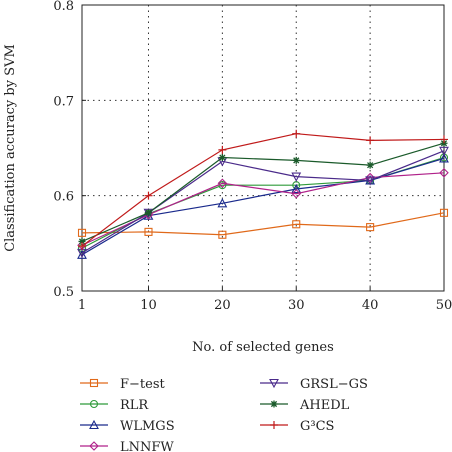 The height and width of the screenshot is (452, 452). I want to click on x-tick-label: 10, so click(148, 305).